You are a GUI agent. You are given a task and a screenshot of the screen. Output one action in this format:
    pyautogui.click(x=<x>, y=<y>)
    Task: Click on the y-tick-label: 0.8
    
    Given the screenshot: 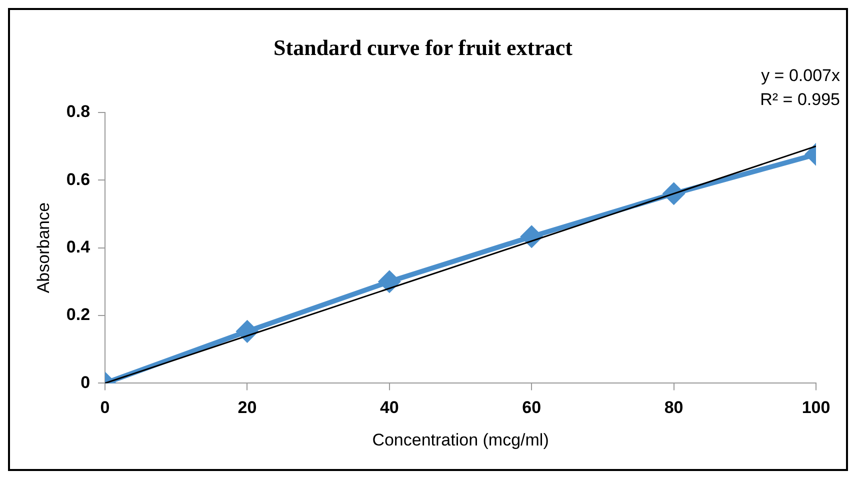 What is the action you would take?
    pyautogui.click(x=78, y=112)
    